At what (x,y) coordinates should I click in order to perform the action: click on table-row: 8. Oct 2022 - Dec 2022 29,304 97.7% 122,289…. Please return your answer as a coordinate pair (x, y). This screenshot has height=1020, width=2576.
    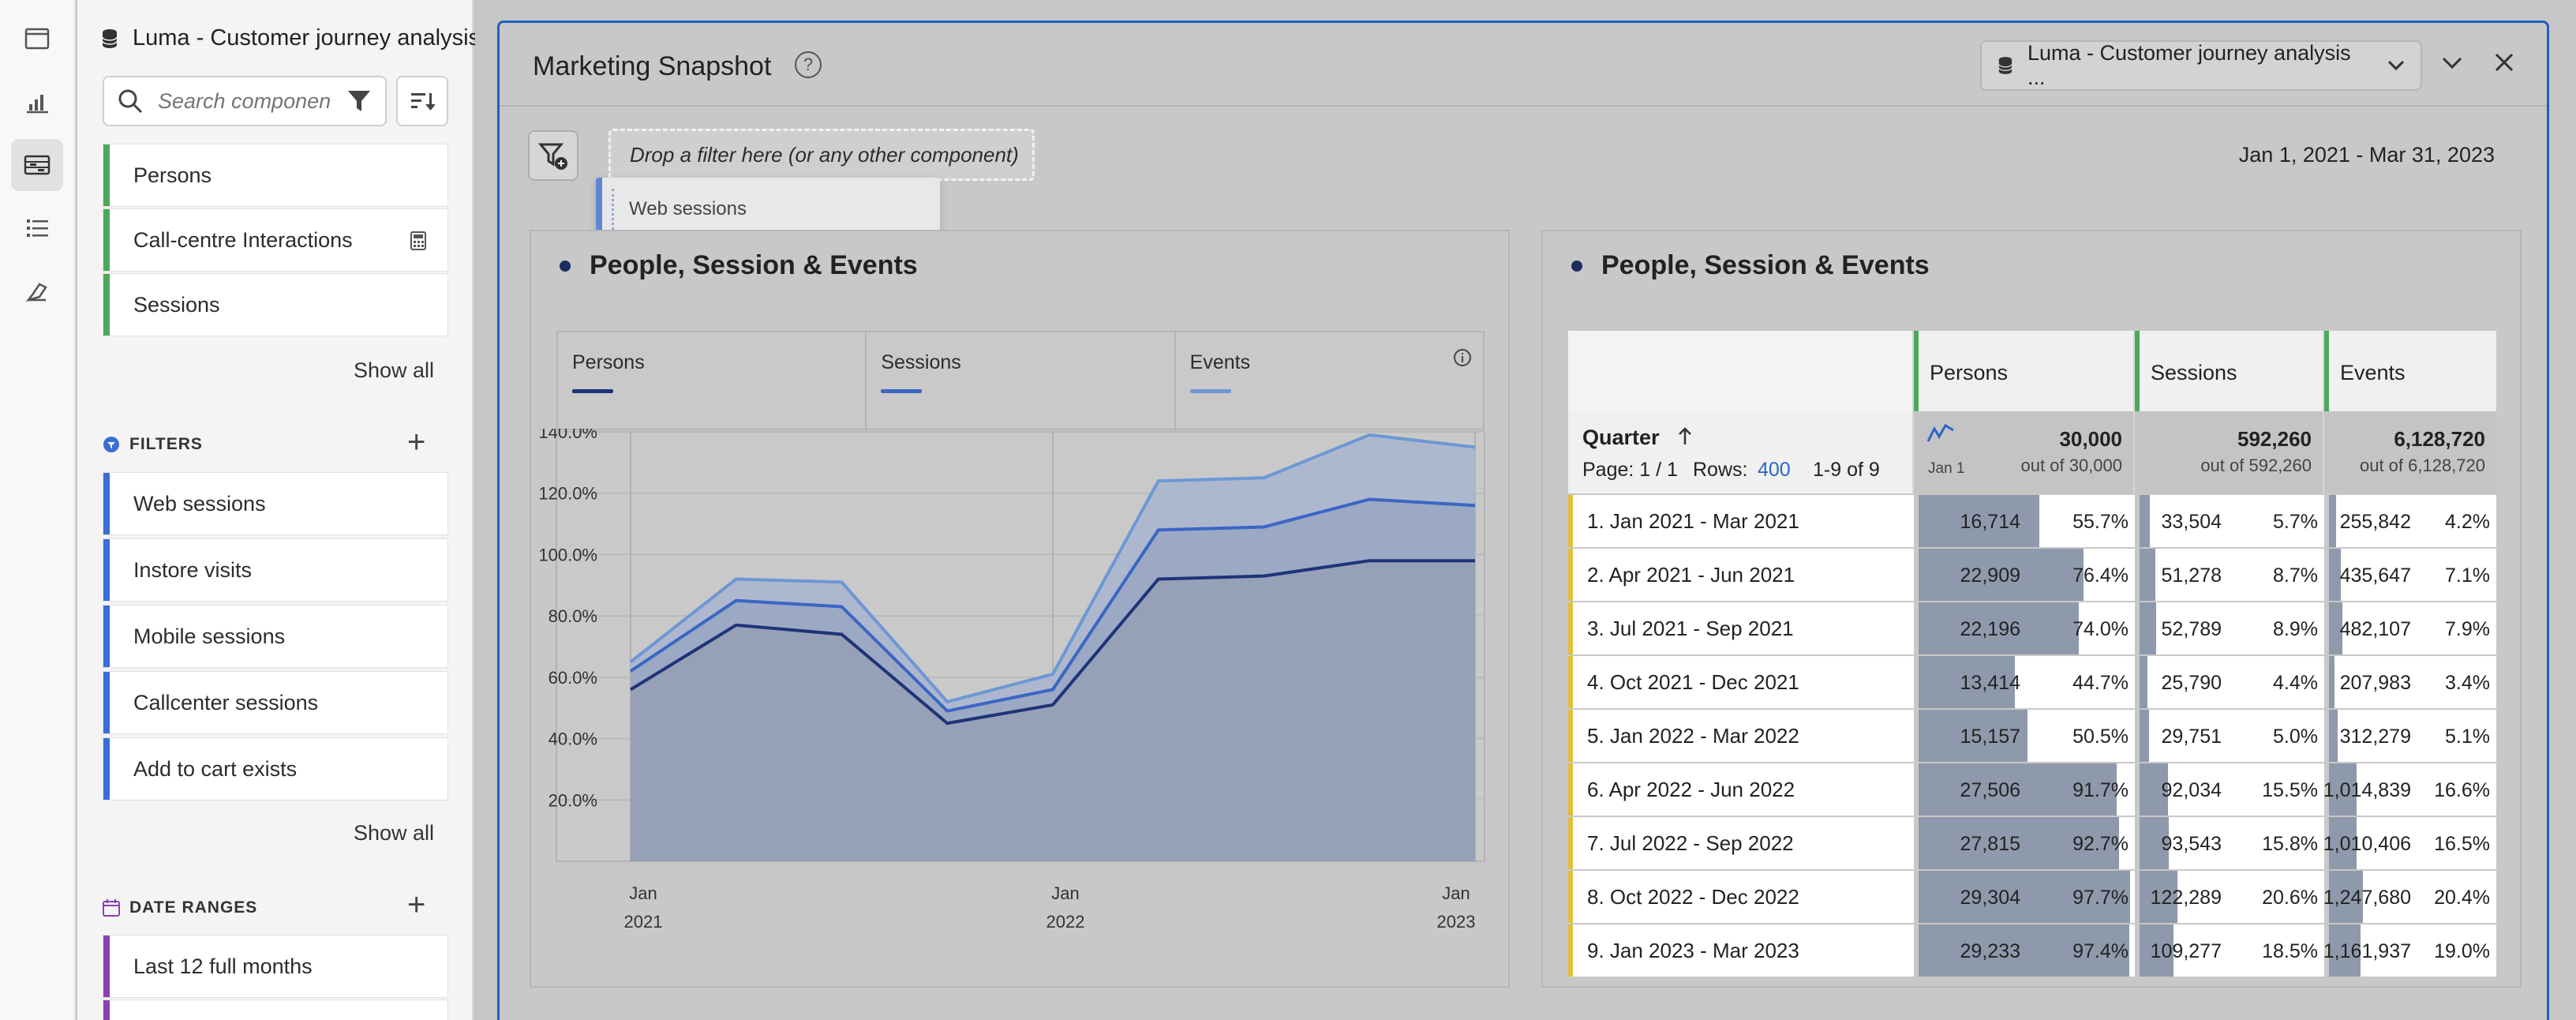
    Looking at the image, I should click on (2032, 897).